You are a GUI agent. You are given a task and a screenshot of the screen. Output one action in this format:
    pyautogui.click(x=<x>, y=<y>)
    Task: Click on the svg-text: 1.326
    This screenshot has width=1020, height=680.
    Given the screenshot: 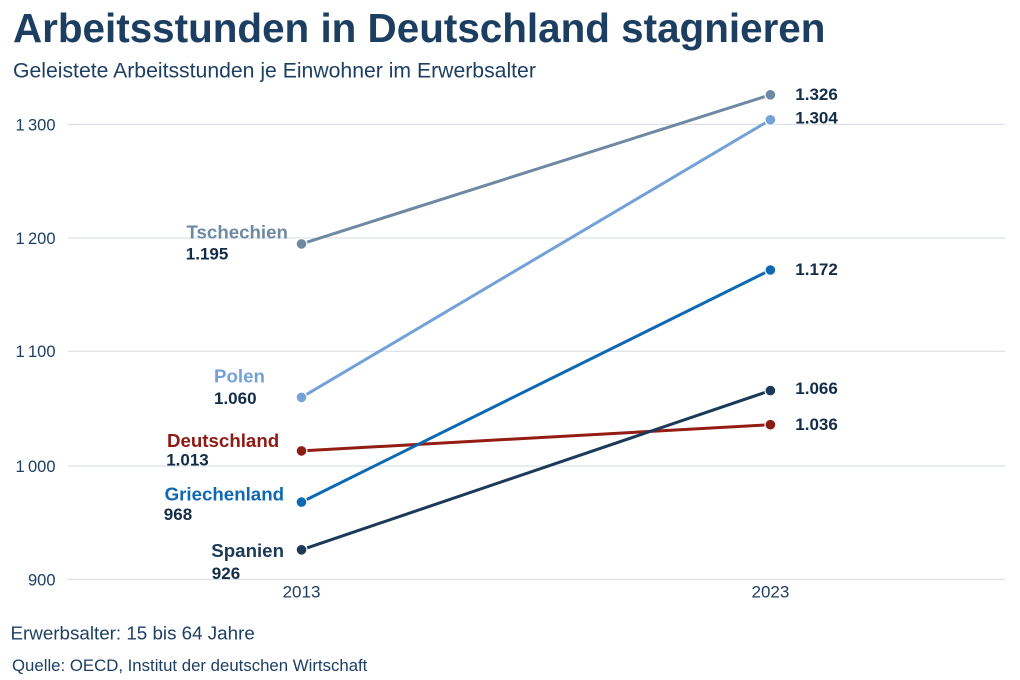 What is the action you would take?
    pyautogui.click(x=816, y=94)
    